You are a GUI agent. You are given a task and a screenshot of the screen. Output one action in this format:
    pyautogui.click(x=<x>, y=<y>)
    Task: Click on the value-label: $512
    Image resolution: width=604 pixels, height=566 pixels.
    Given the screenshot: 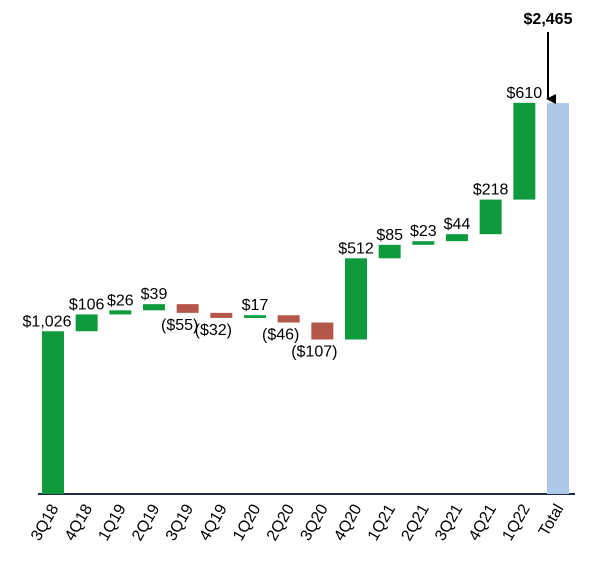 What is the action you would take?
    pyautogui.click(x=356, y=248)
    